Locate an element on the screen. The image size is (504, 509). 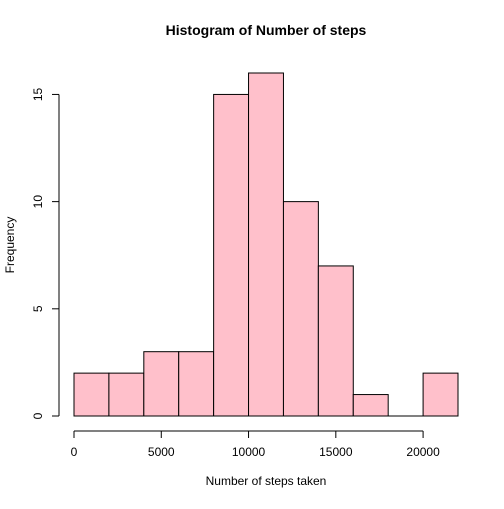
y-tick-label-3: 15 is located at coordinates (38, 94).